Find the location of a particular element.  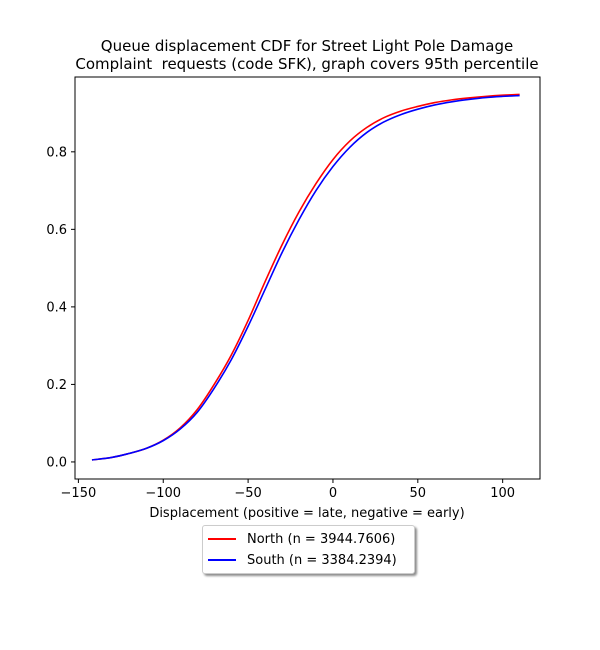

legend-label-south: South (n = 3384.2394) is located at coordinates (322, 560).